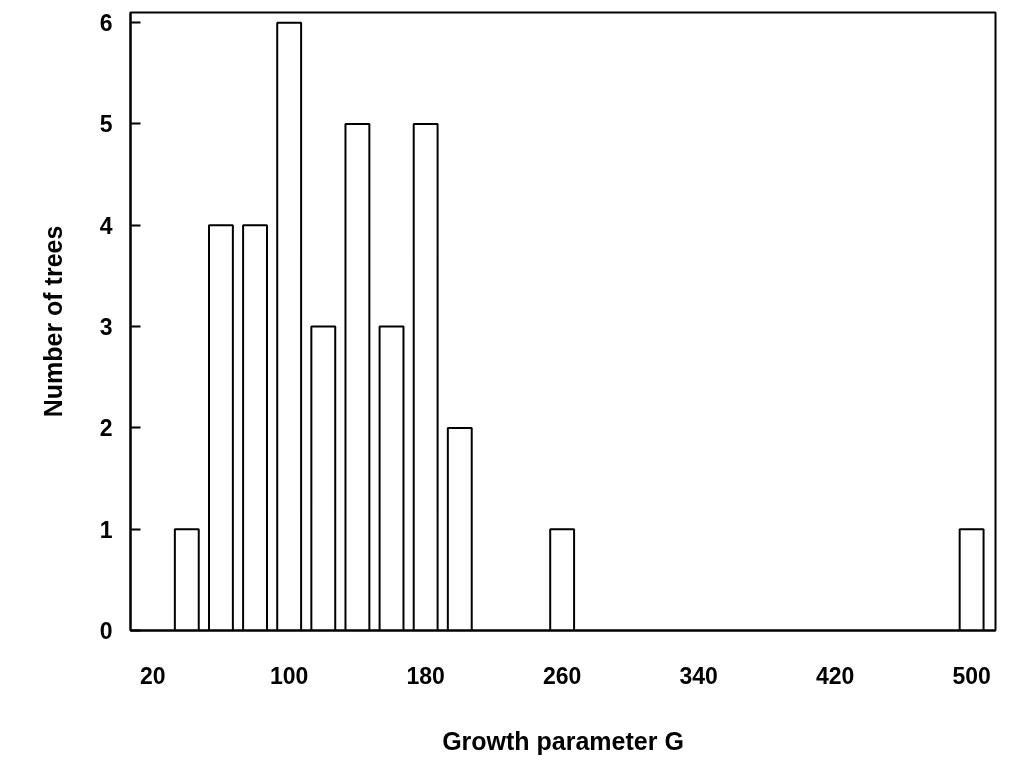  What do you see at coordinates (971, 675) in the screenshot?
I see `x-tick-label: 500` at bounding box center [971, 675].